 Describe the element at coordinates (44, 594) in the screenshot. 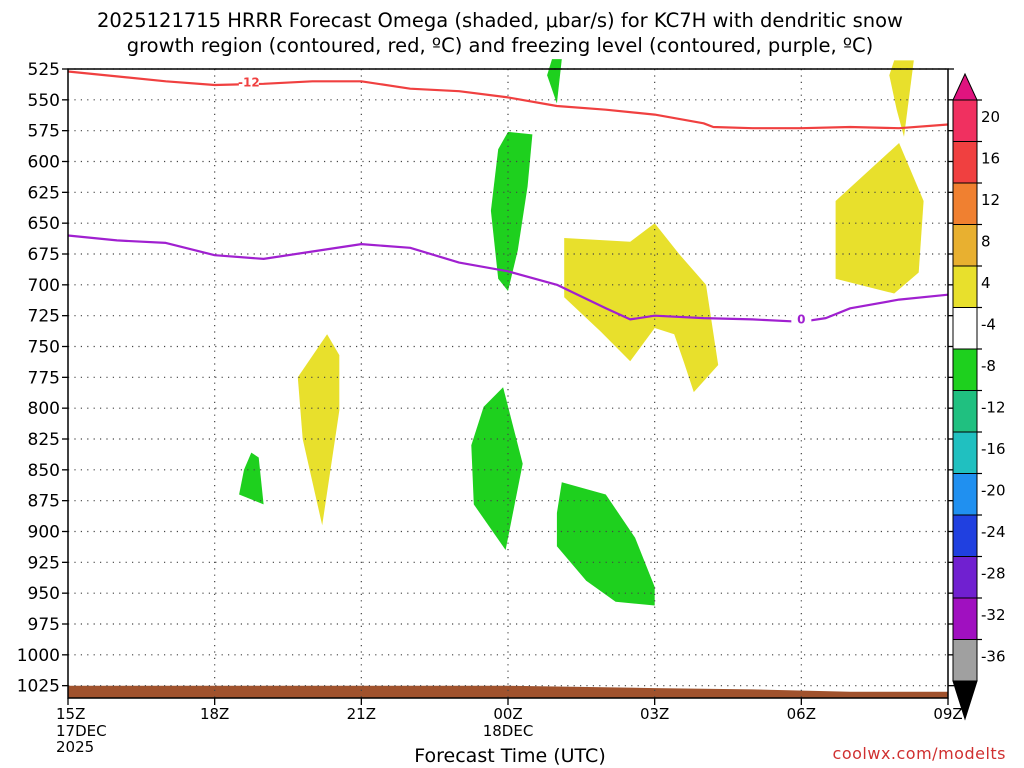

I see `y-tick-label-950: 950` at that location.